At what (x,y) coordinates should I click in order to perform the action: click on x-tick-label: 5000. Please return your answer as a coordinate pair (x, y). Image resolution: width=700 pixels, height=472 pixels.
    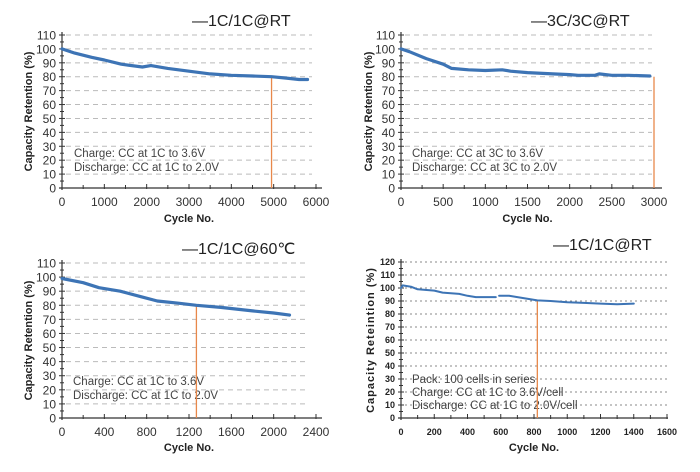
    Looking at the image, I should click on (273, 202).